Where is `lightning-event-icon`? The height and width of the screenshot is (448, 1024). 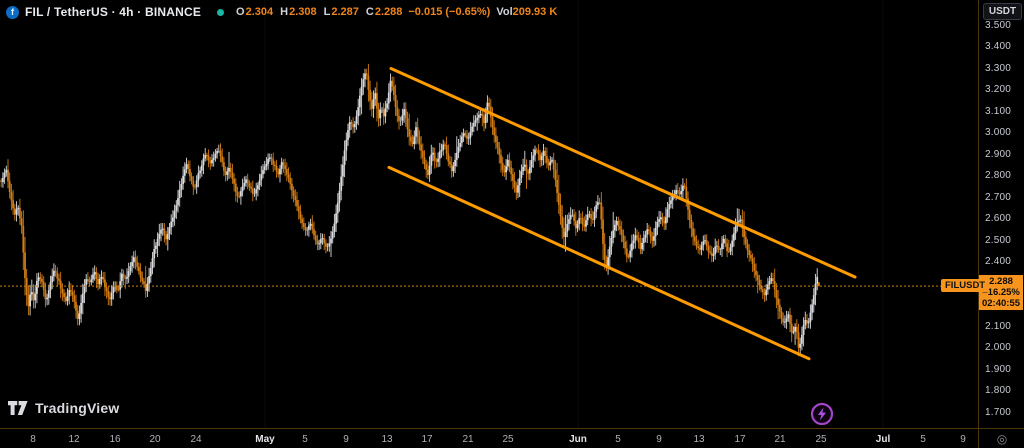
lightning-event-icon is located at coordinates (822, 414).